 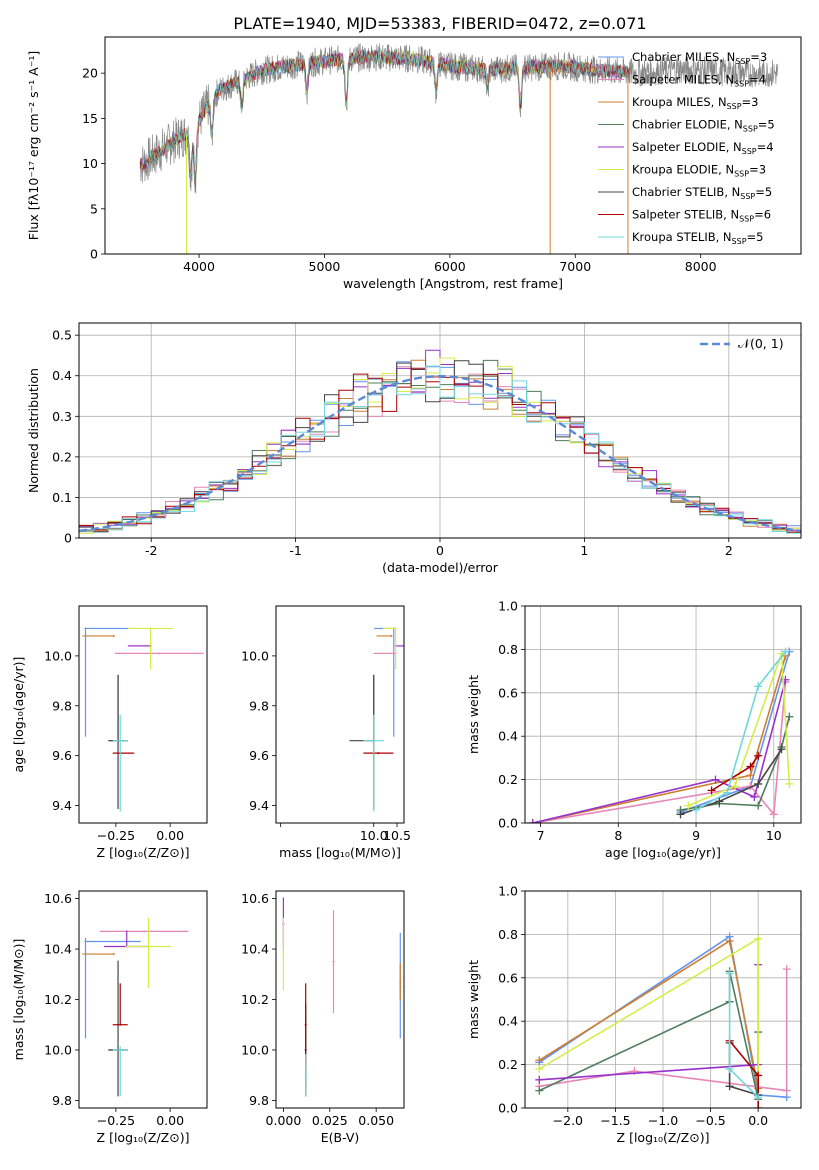 What do you see at coordinates (33, 145) in the screenshot?
I see `y-axis-label: Flux [fλ10⁻¹⁷ erg cm⁻² s⁻¹ A⁻¹]` at bounding box center [33, 145].